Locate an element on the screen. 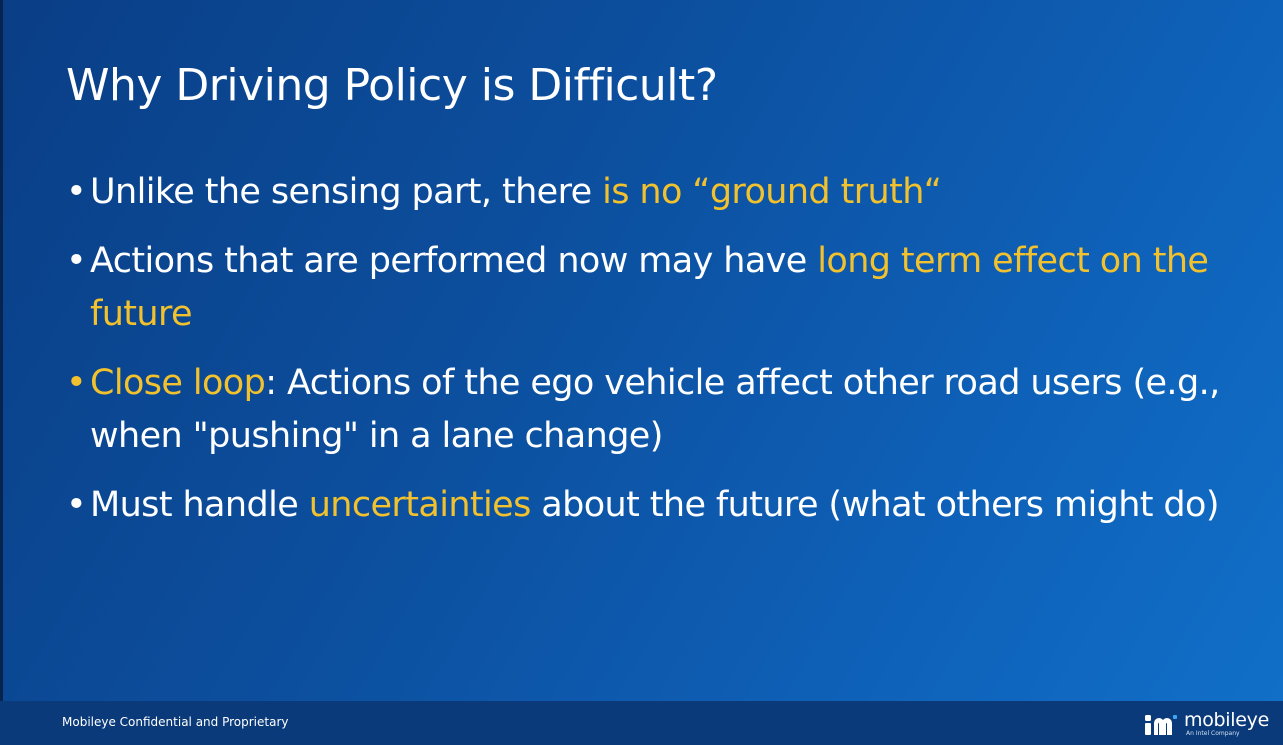 The image size is (1283, 745). bullet-highlight: uncertainties is located at coordinates (420, 505).